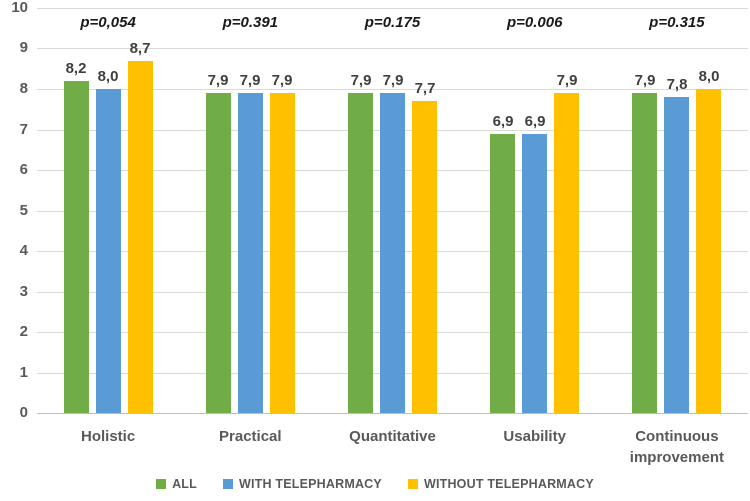 The image size is (750, 501). What do you see at coordinates (392, 413) in the screenshot?
I see `x-axis-line` at bounding box center [392, 413].